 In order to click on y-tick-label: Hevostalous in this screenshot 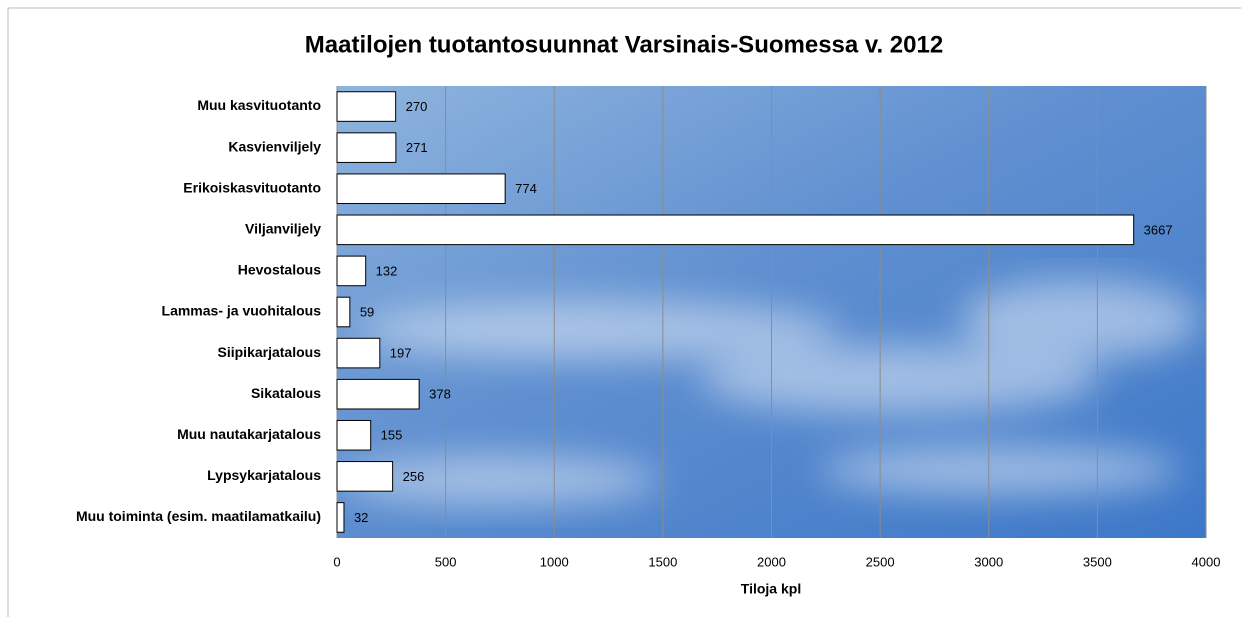, I will do `click(279, 270)`.